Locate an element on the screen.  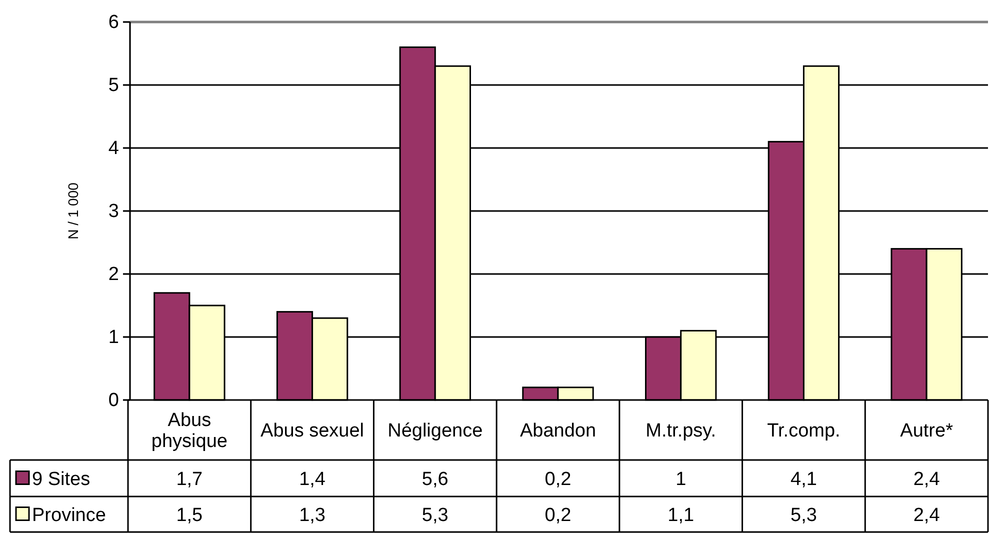
y-tick-label: 3 is located at coordinates (113, 211).